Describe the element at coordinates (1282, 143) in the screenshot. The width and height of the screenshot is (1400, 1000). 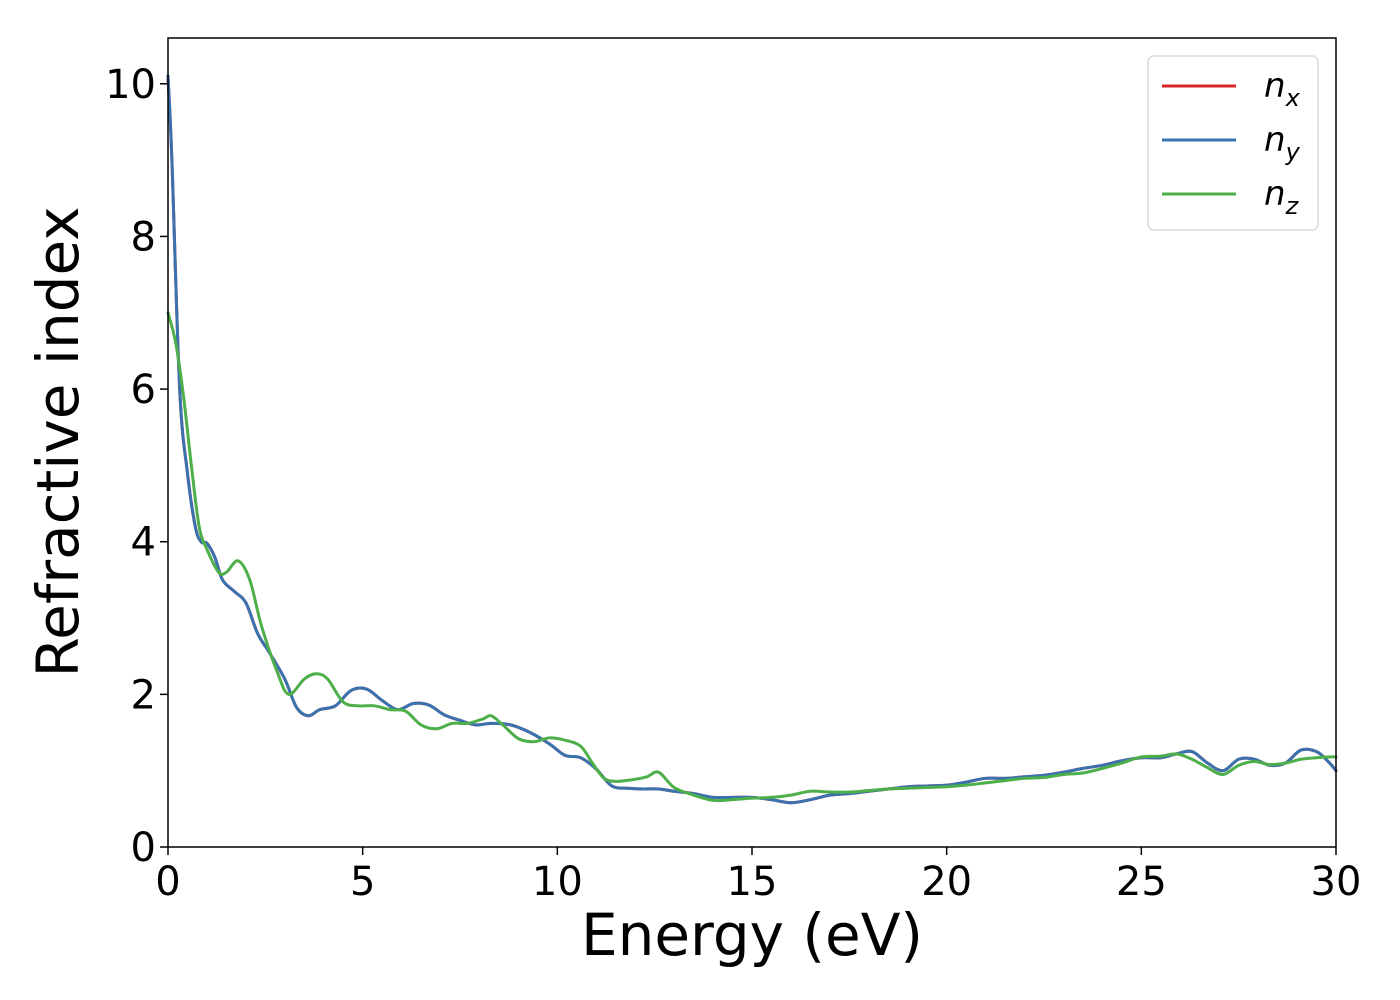
I see `legend-label-y: ny` at that location.